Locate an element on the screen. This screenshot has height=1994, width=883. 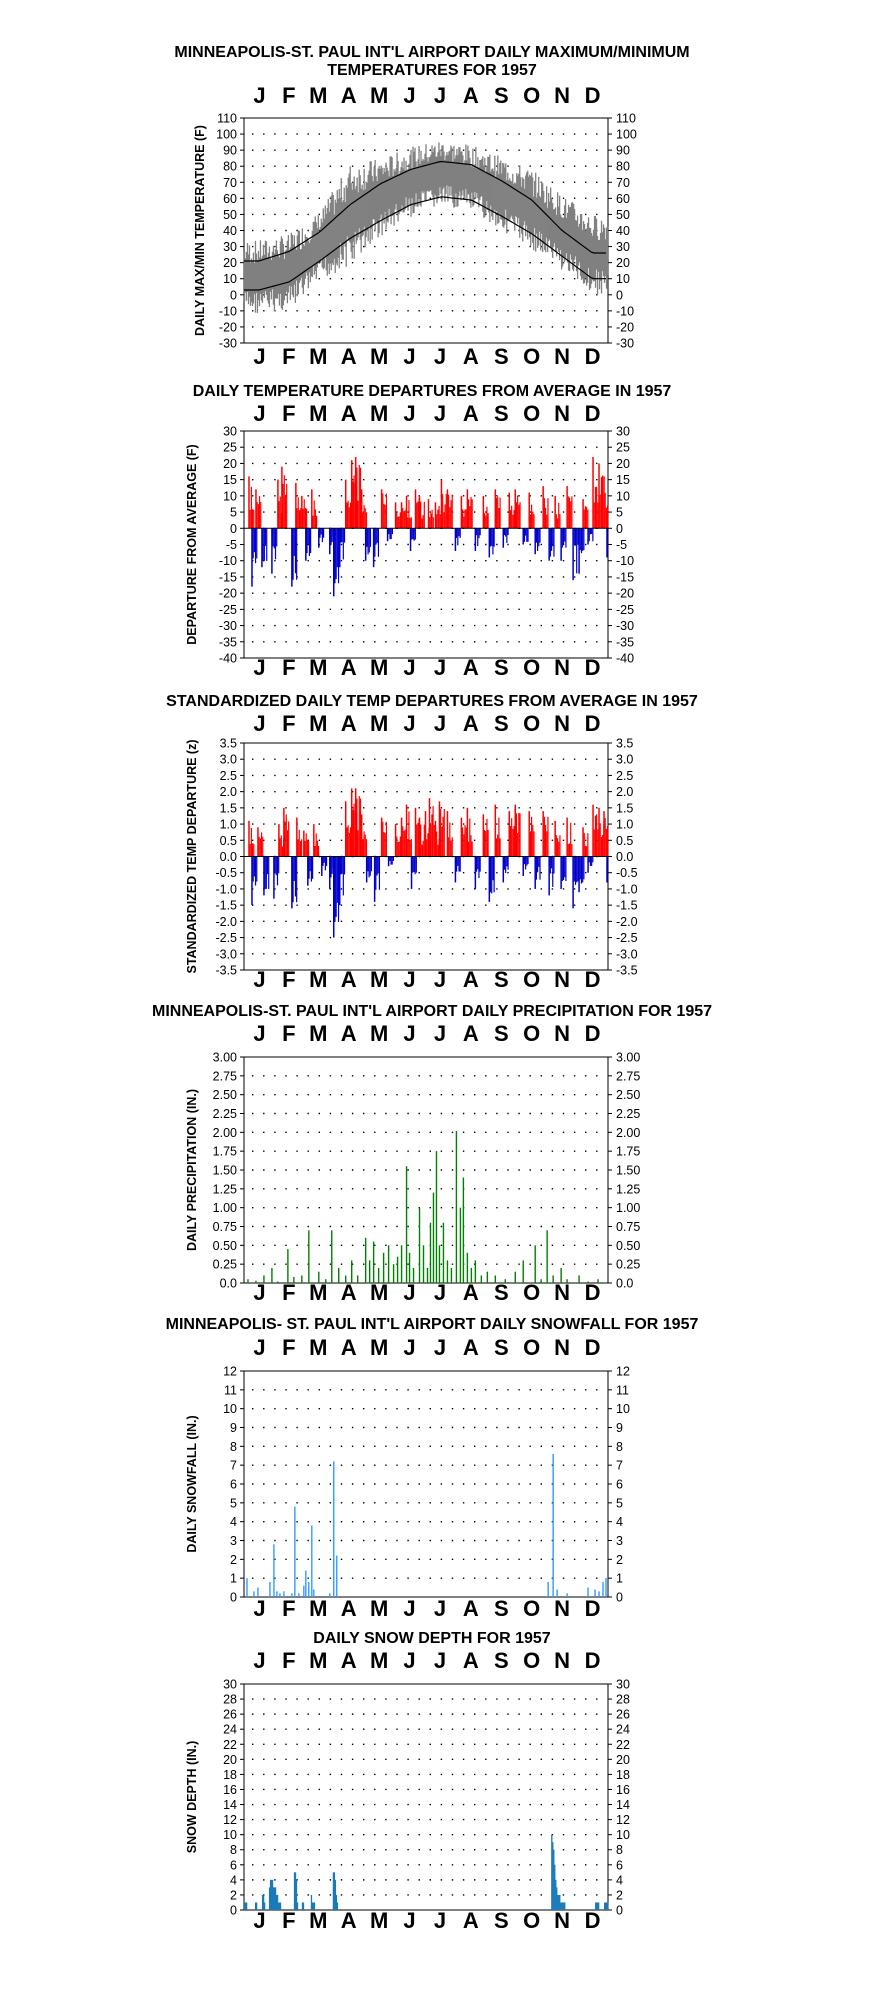
y-tick-label-left: 25 is located at coordinates (230, 448).